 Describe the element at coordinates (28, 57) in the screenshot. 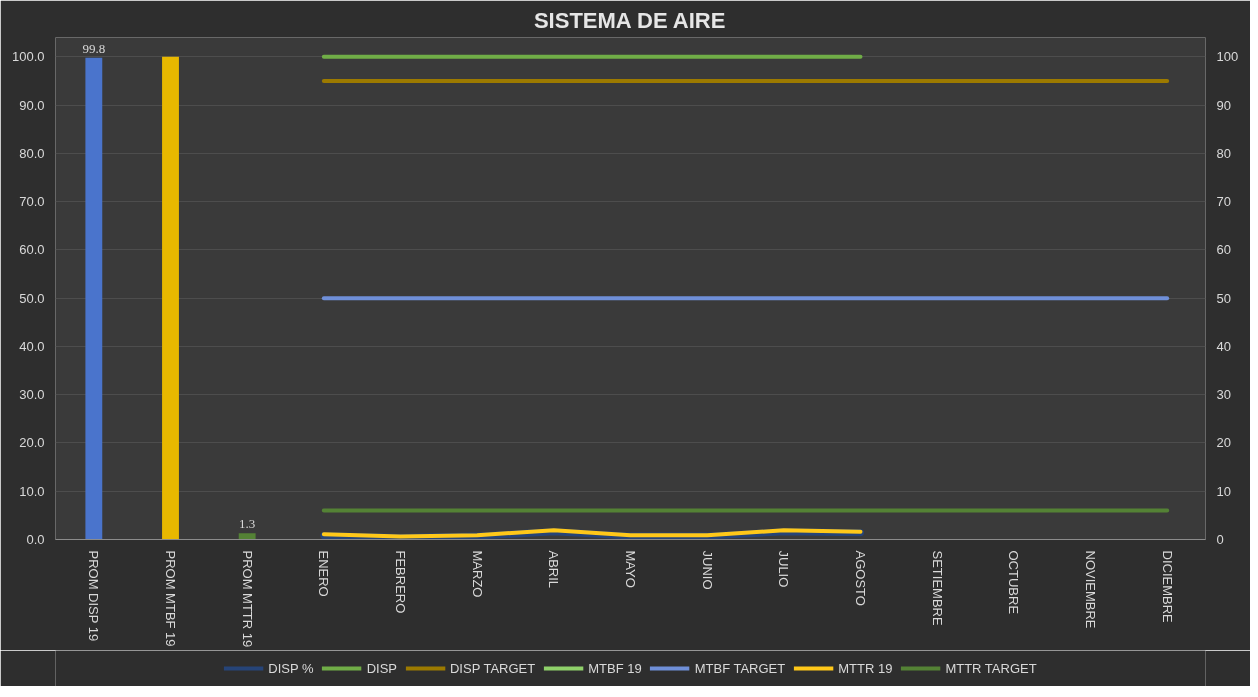

I see `y-tick-label: 100.0` at that location.